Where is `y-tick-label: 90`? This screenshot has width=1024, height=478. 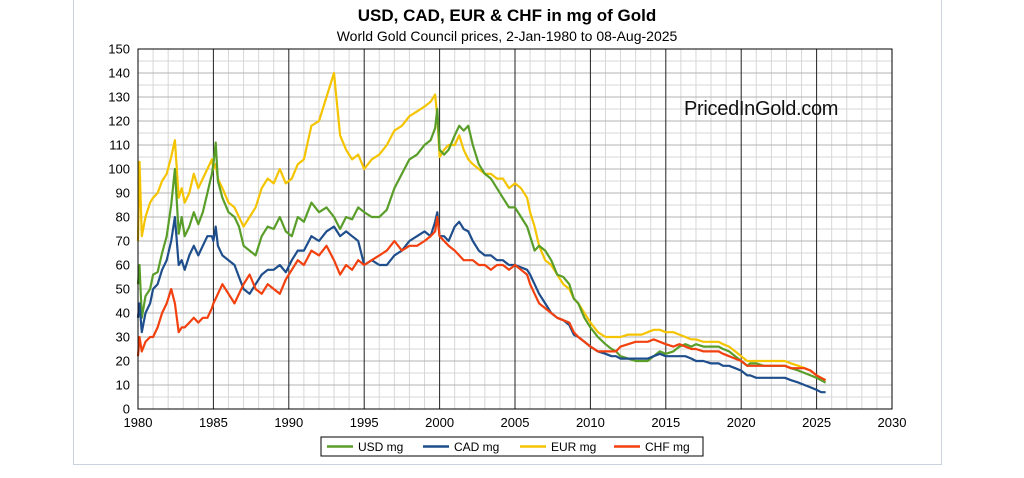 y-tick-label: 90 is located at coordinates (123, 193).